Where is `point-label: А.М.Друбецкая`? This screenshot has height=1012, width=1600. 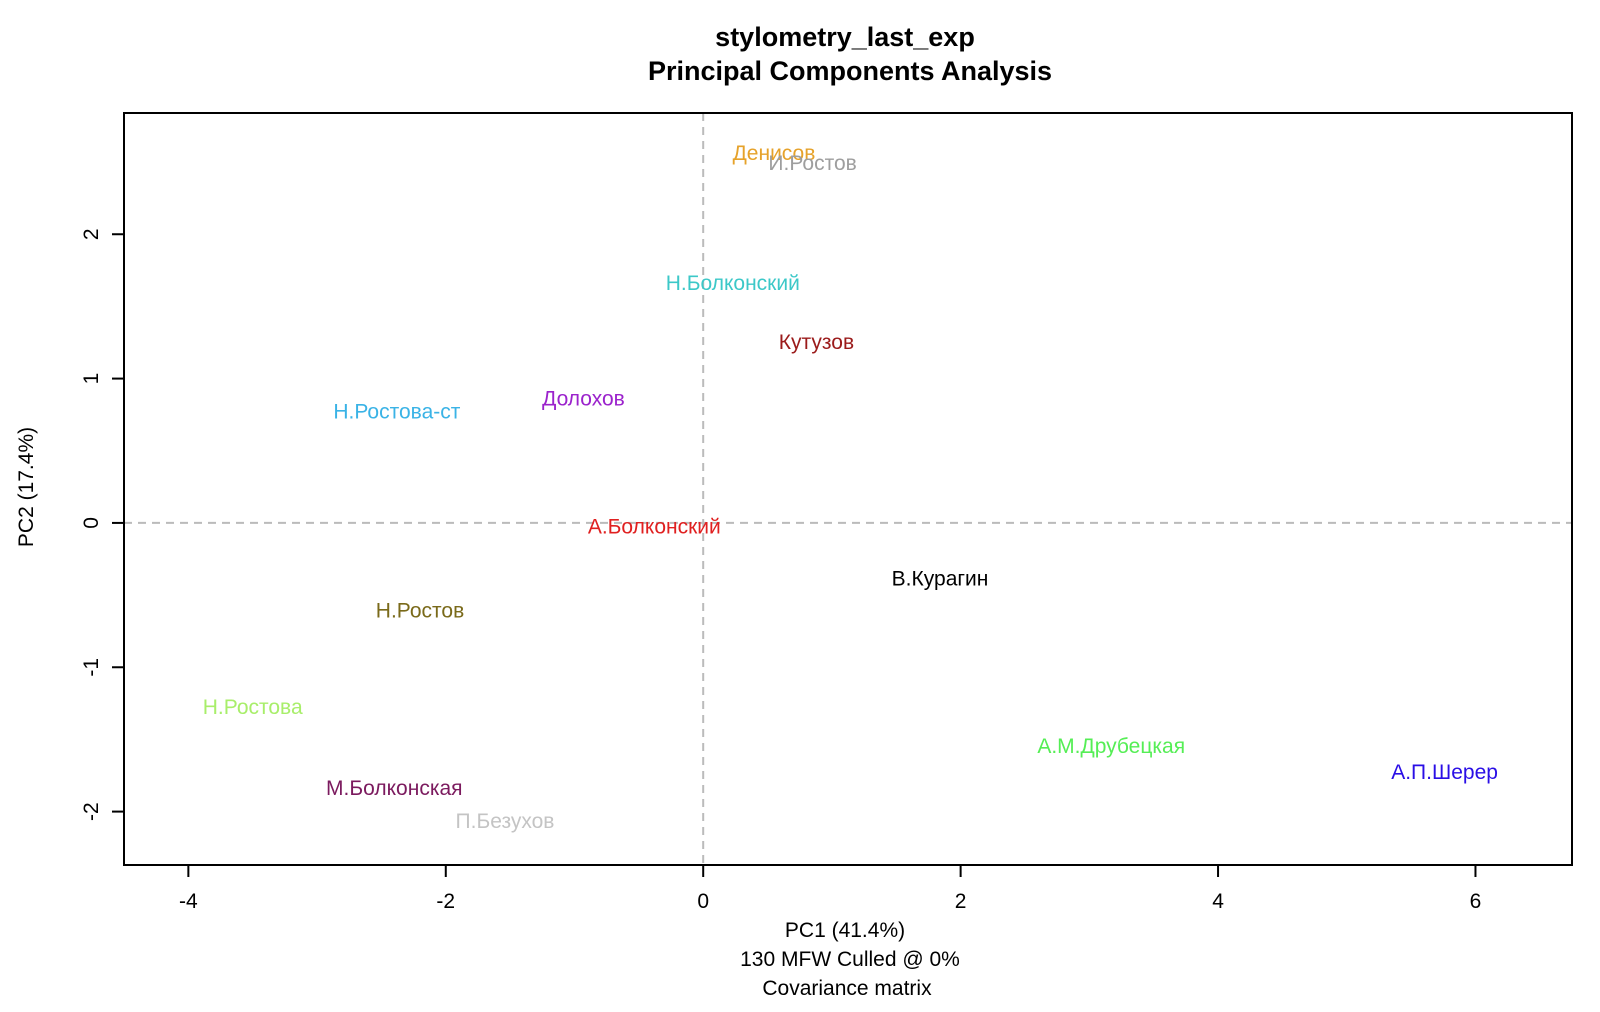 point-label: А.М.Друбецкая is located at coordinates (1111, 746).